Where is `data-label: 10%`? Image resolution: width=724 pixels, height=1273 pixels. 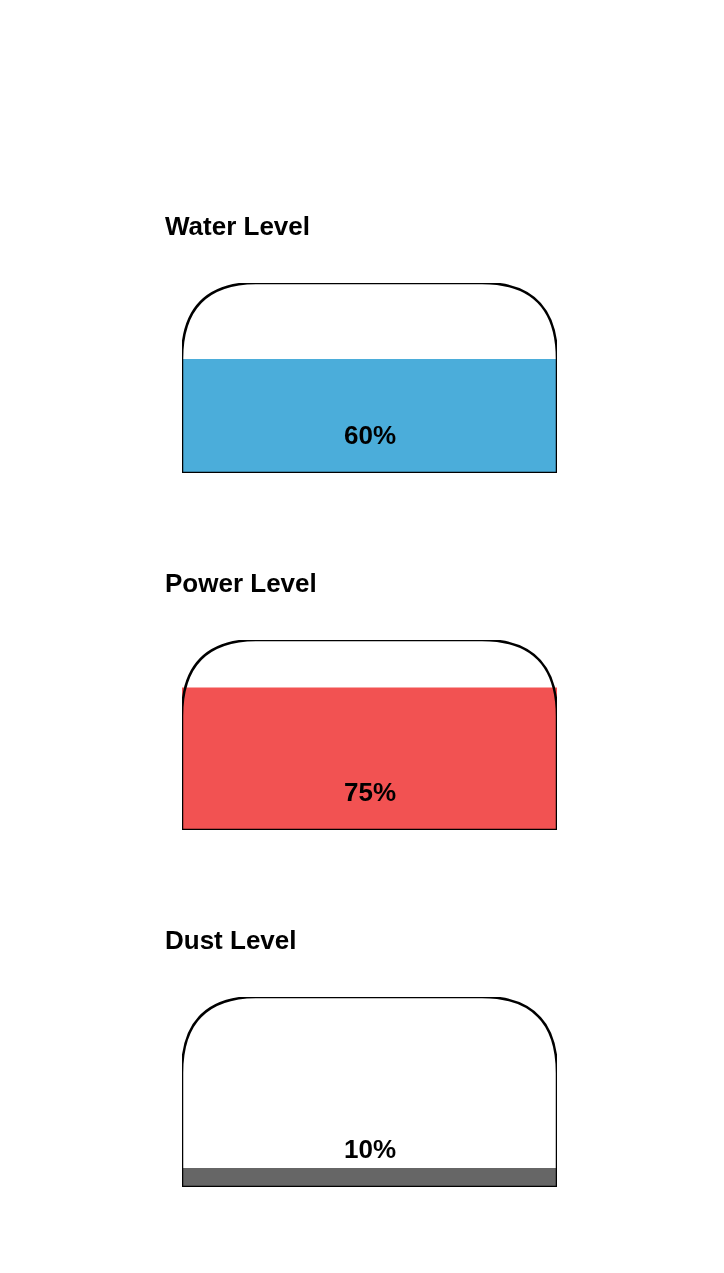
data-label: 10% is located at coordinates (370, 1149).